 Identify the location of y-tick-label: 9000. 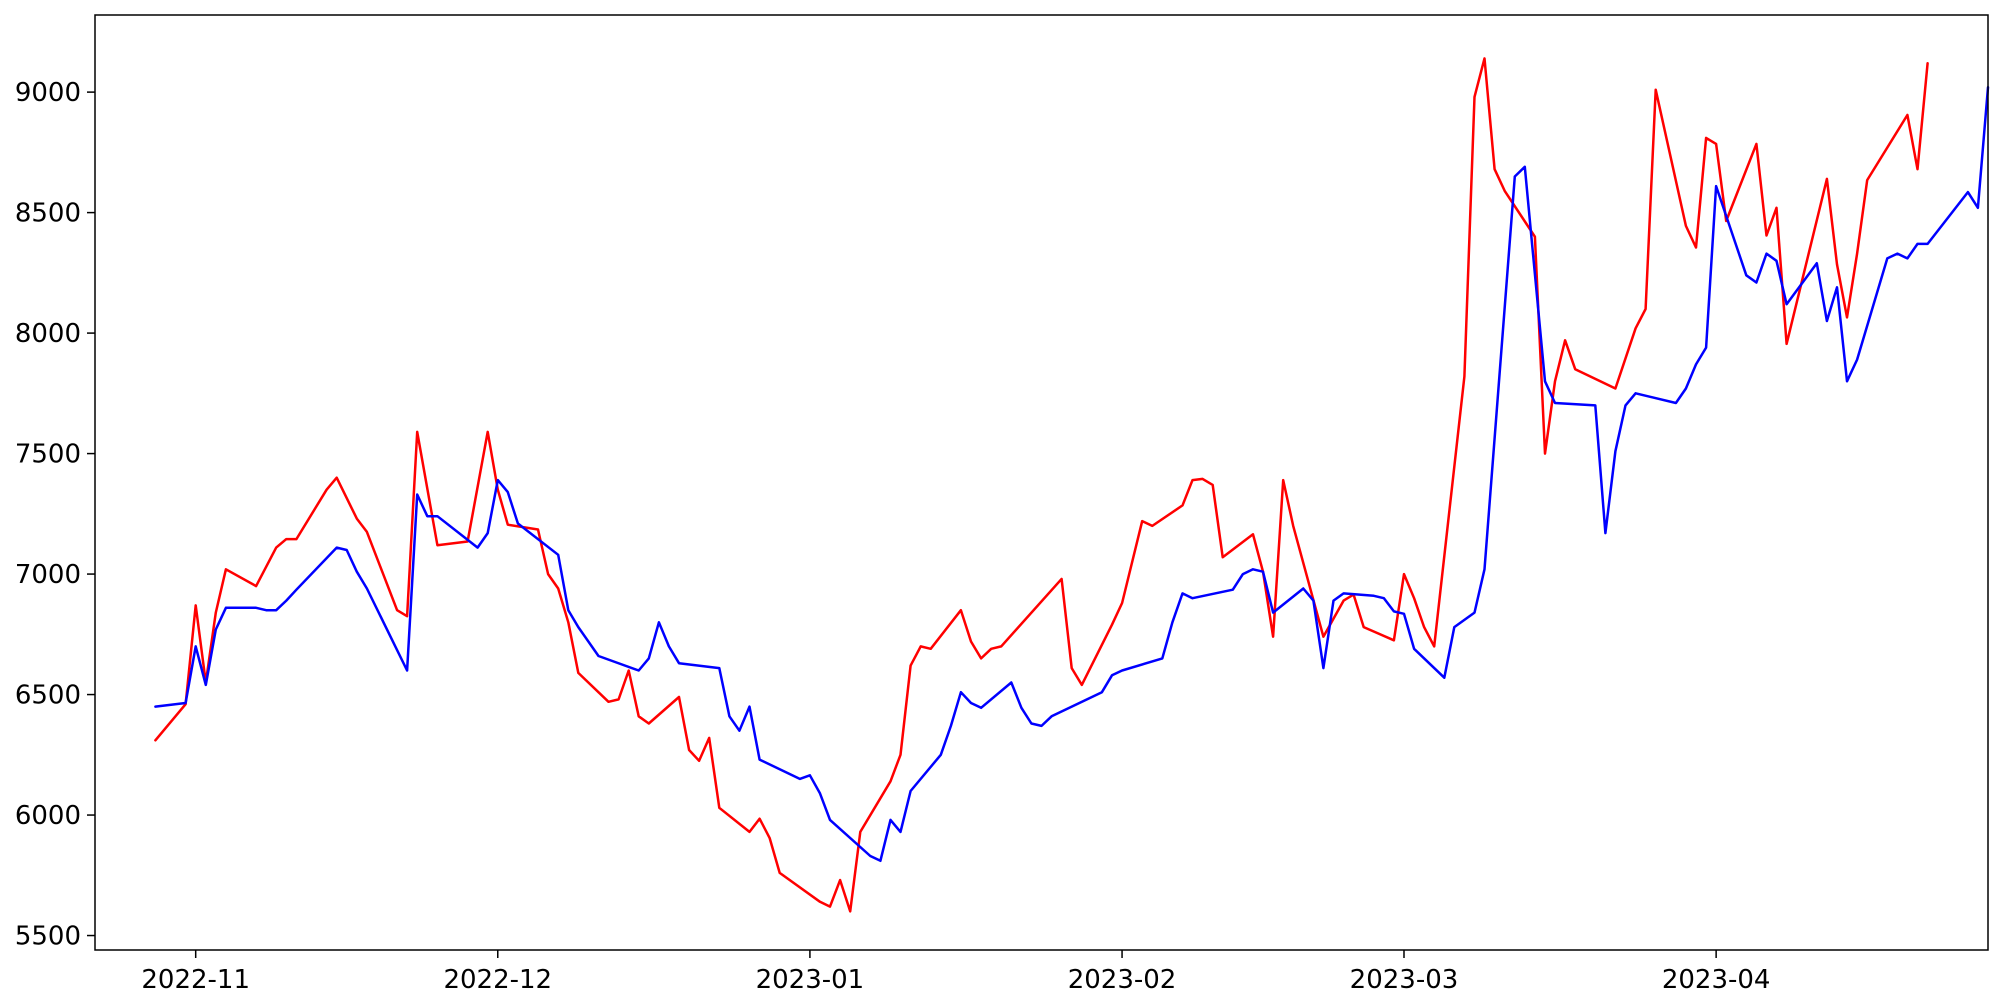
(48, 93).